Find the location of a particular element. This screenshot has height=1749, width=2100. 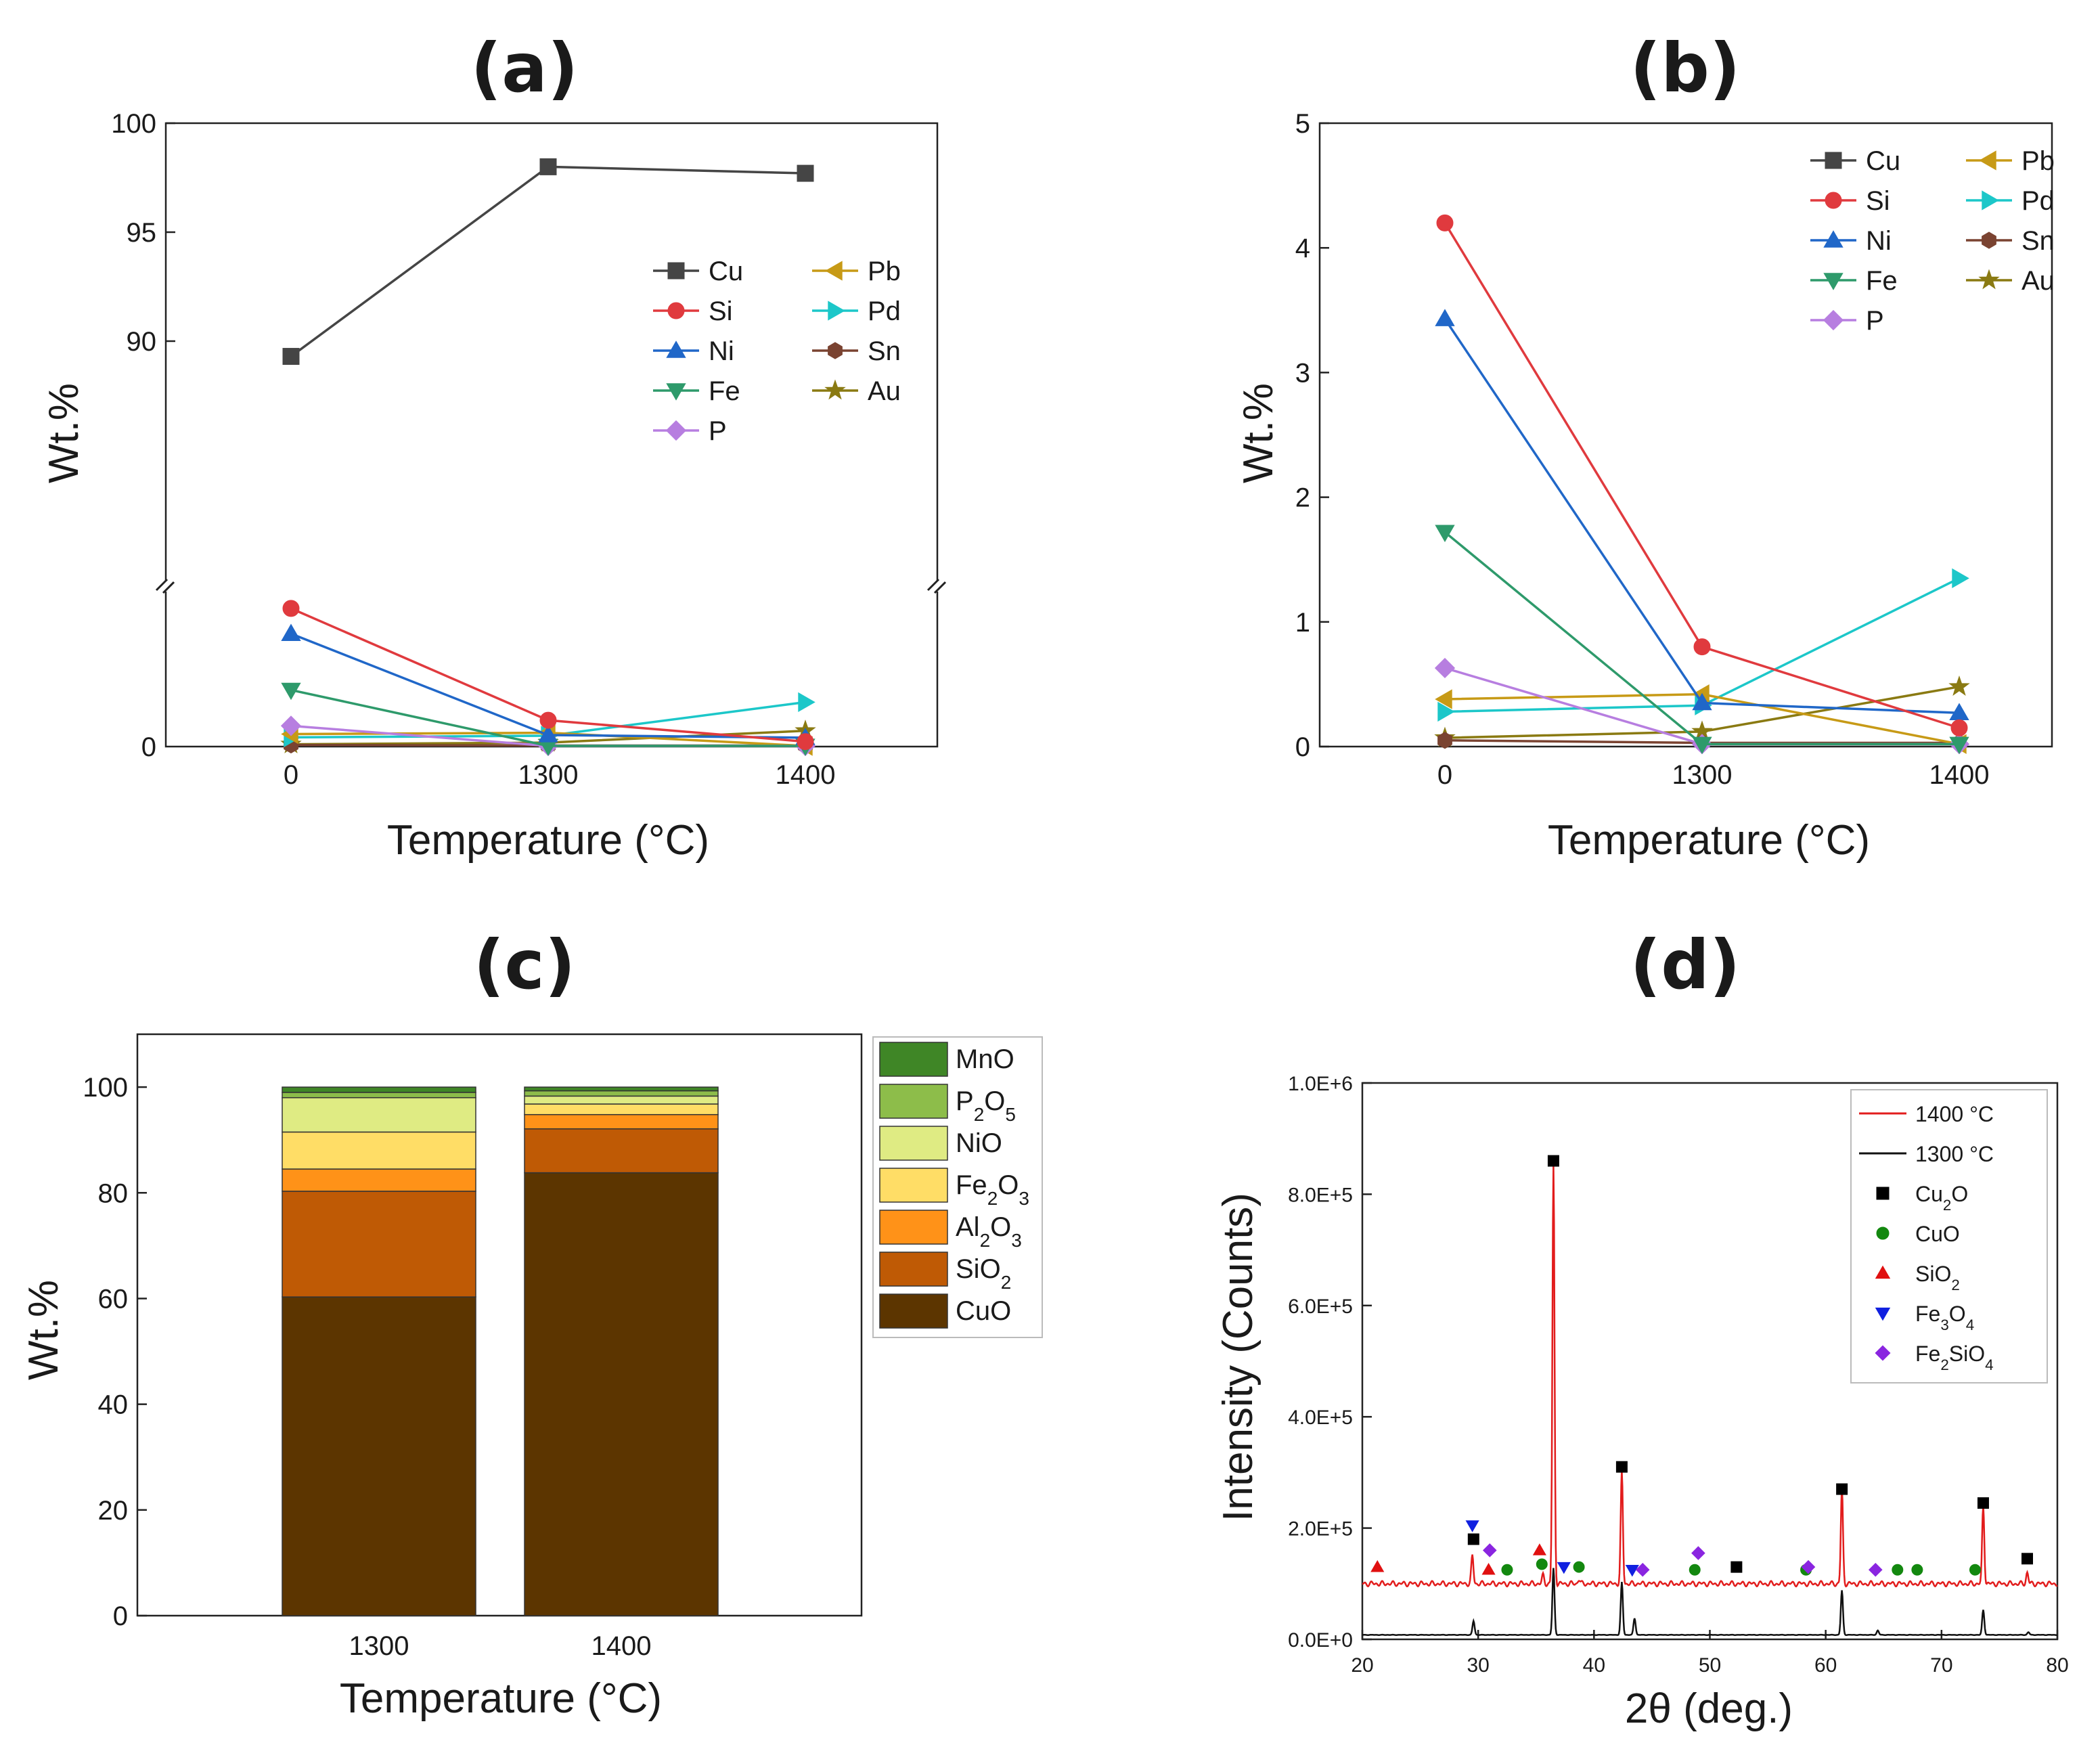

panel-d-ylabel: Intensity (Counts) is located at coordinates (1238, 1358).